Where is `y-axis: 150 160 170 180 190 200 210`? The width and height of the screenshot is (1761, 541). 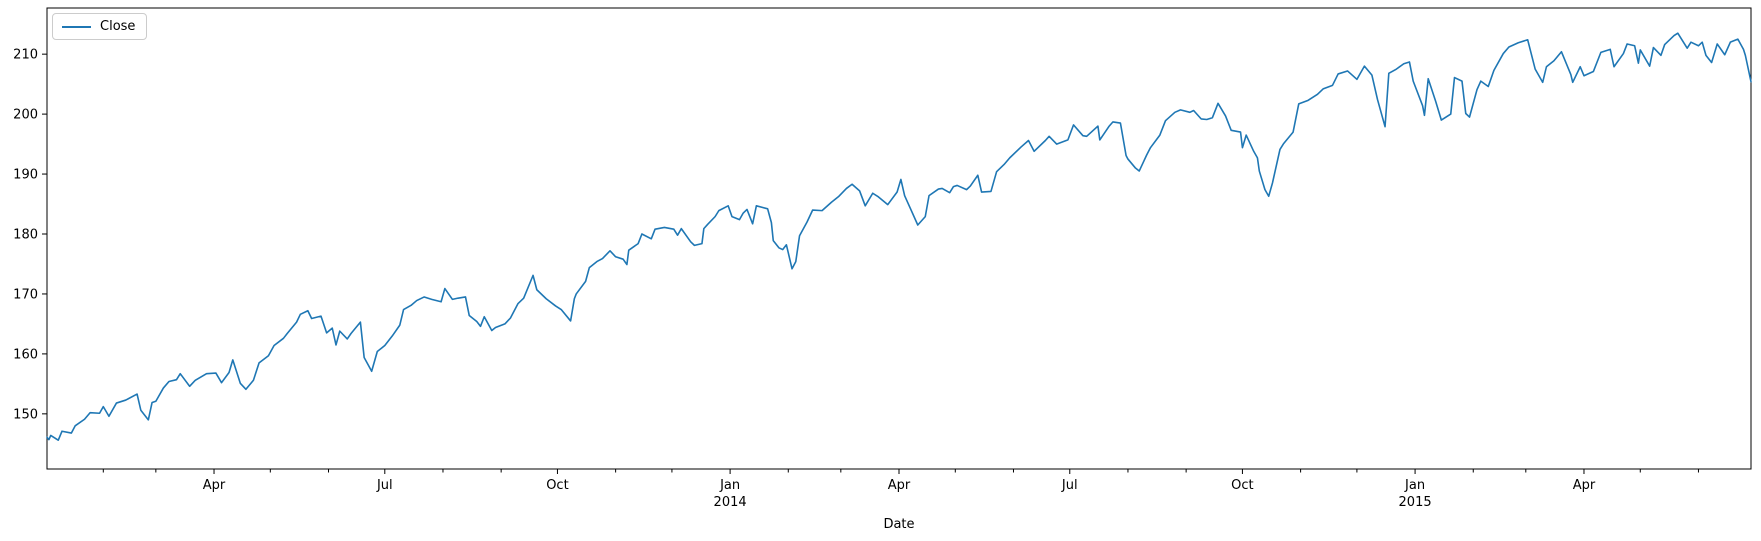
y-axis: 150 160 170 180 190 200 210 is located at coordinates (30, 235).